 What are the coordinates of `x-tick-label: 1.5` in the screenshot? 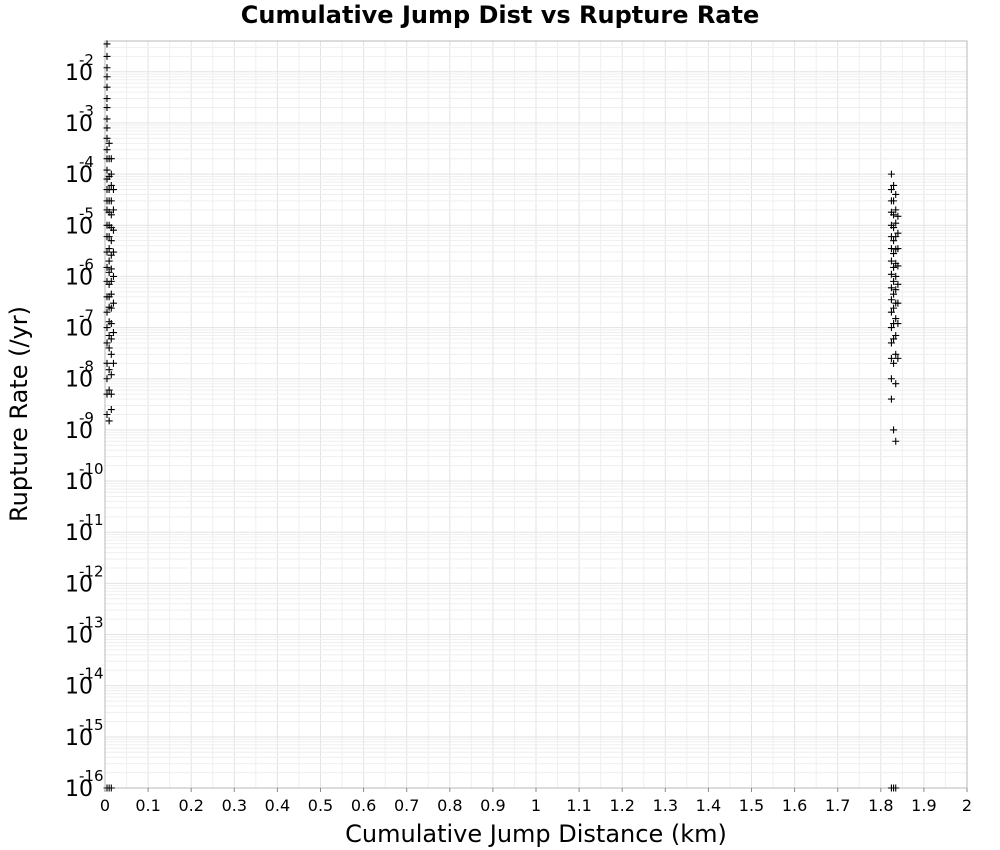 It's located at (751, 805).